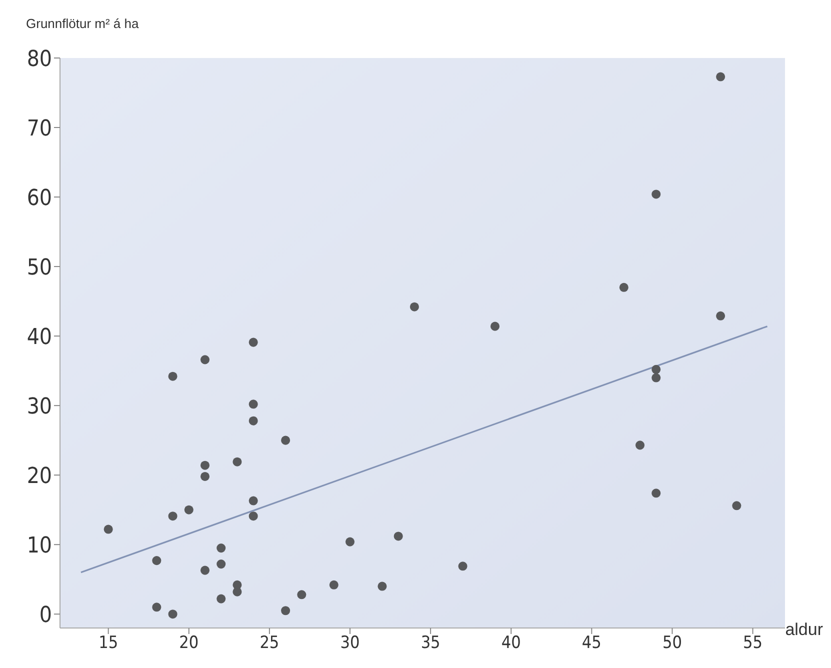  What do you see at coordinates (82, 23) in the screenshot?
I see `y-axis-title: Grunnflötur m² á ha` at bounding box center [82, 23].